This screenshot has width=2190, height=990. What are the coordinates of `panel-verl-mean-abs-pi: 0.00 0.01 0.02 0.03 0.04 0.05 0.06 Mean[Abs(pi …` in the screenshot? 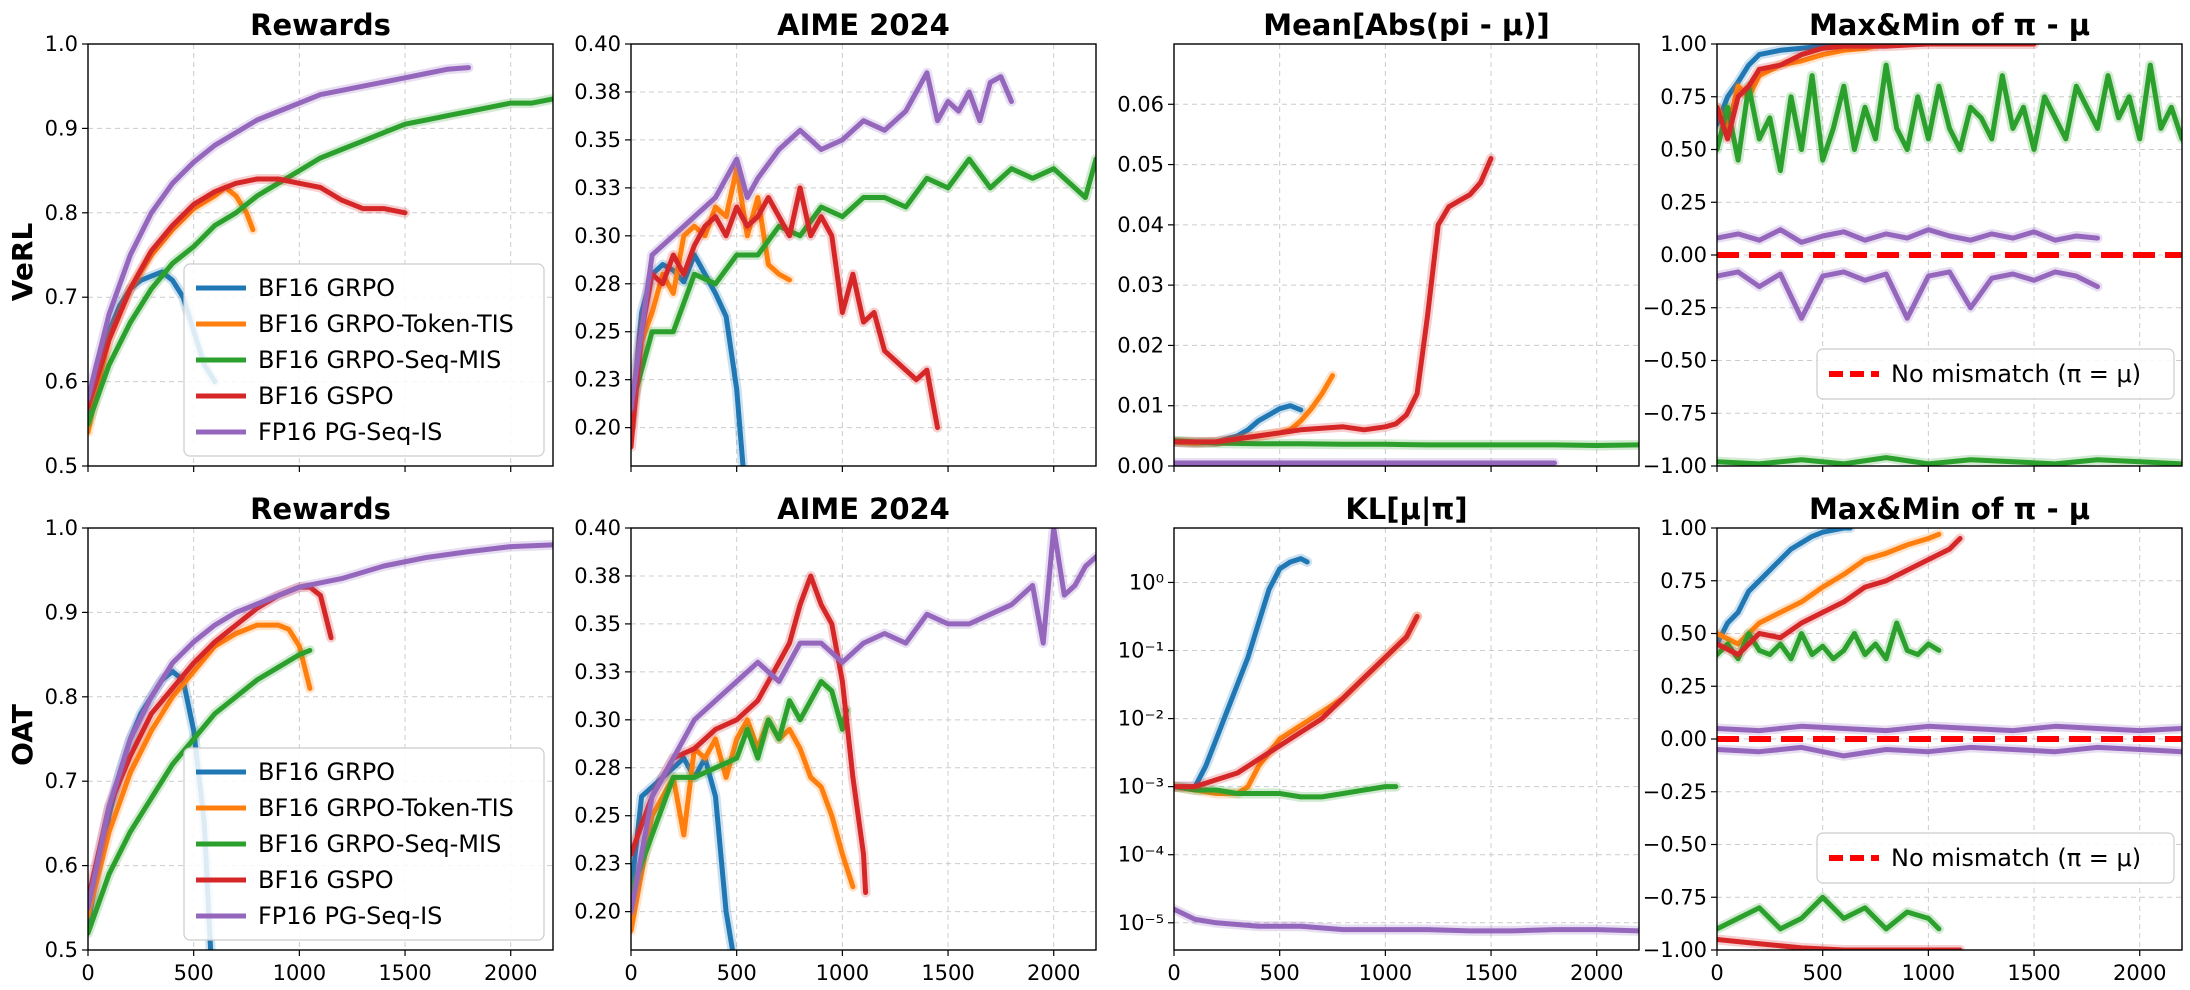 It's located at (1378, 243).